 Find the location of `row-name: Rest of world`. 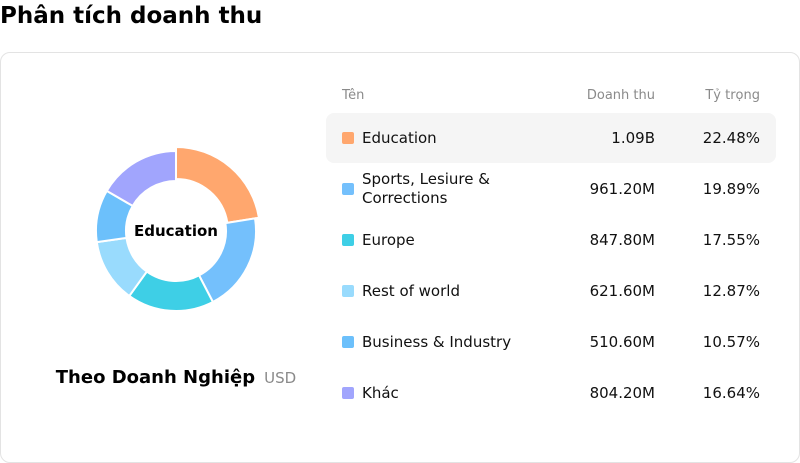

row-name: Rest of world is located at coordinates (411, 290).